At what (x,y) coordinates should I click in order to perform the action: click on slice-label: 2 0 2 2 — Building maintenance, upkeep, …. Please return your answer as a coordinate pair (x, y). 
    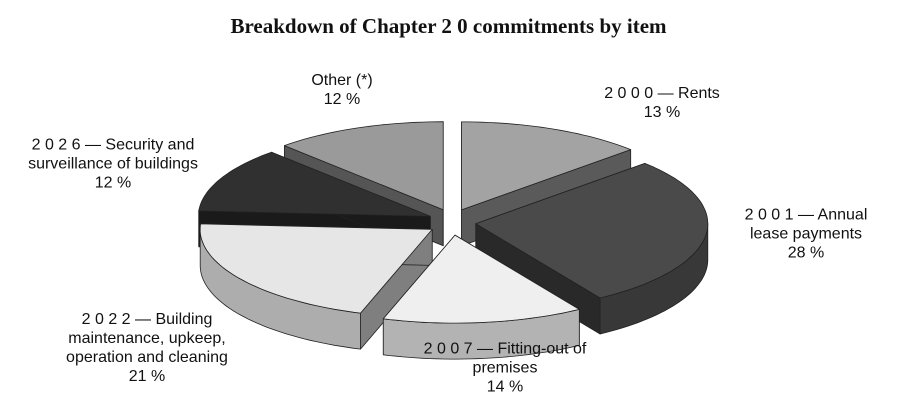
    Looking at the image, I should click on (147, 348).